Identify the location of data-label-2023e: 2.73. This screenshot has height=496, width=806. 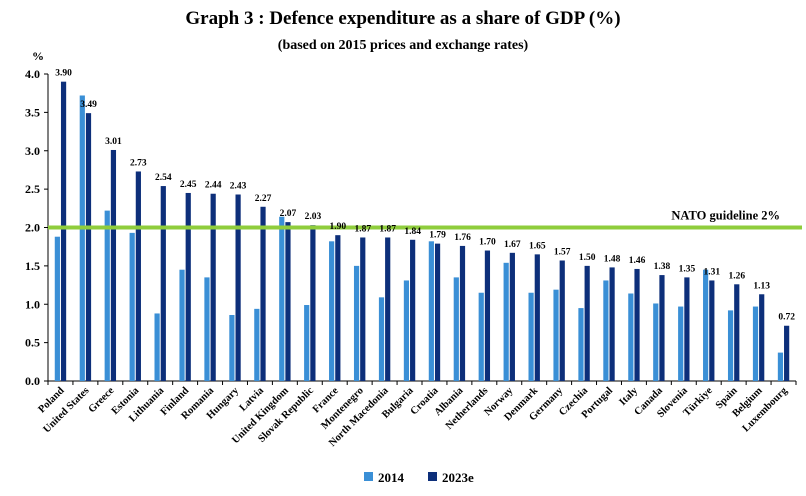
(138, 163).